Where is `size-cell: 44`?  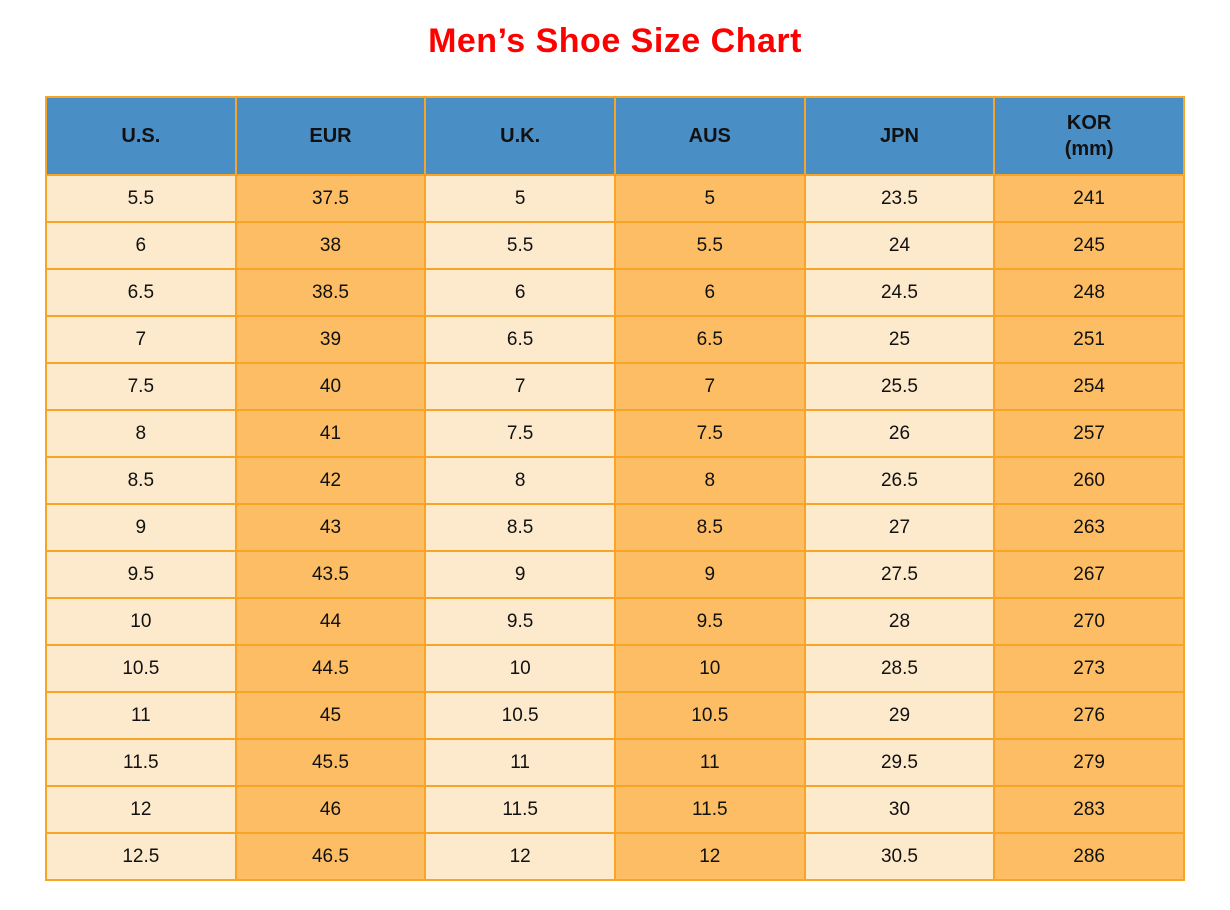 size-cell: 44 is located at coordinates (330, 621).